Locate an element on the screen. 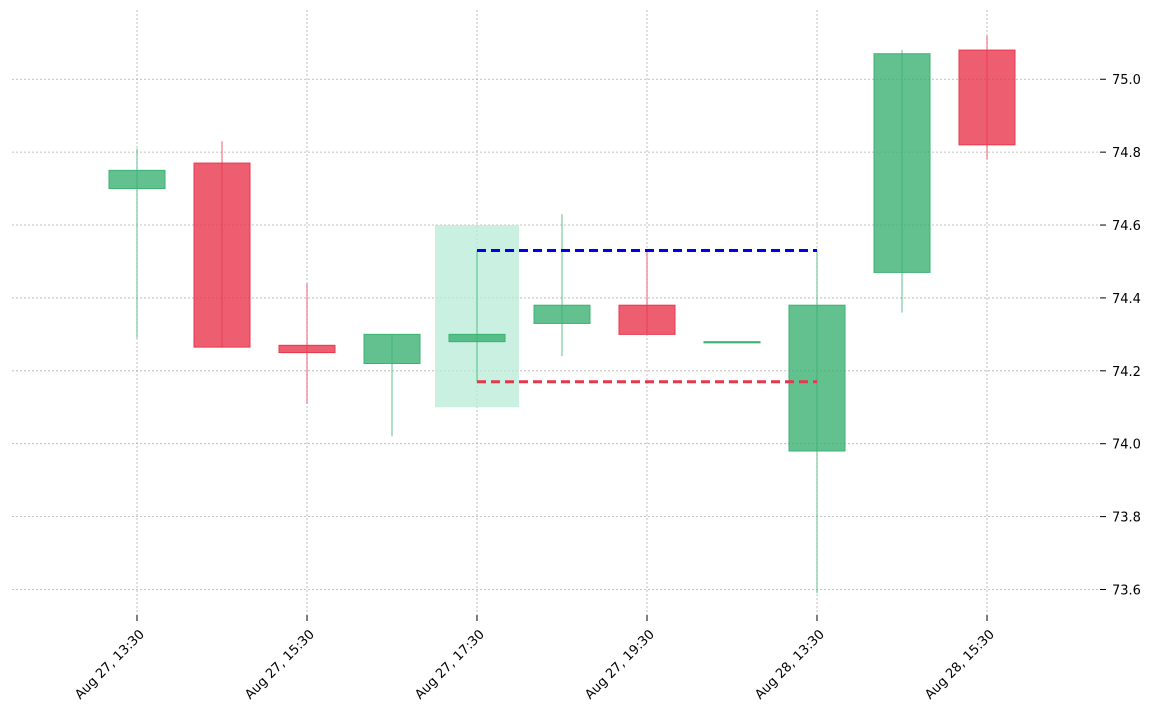 Image resolution: width=1171 pixels, height=712 pixels. y-axis: 73.6 73.8 74.0 74.2 74.4 74.6 74.8 75.0 is located at coordinates (1120, 335).